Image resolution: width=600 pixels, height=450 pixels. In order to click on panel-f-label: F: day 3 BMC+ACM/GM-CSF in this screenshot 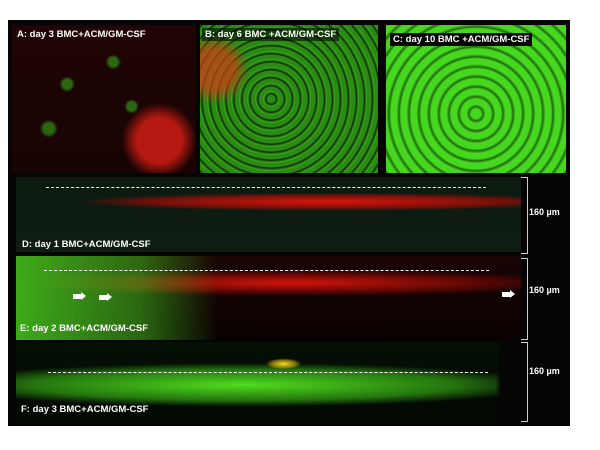, I will do `click(85, 409)`.